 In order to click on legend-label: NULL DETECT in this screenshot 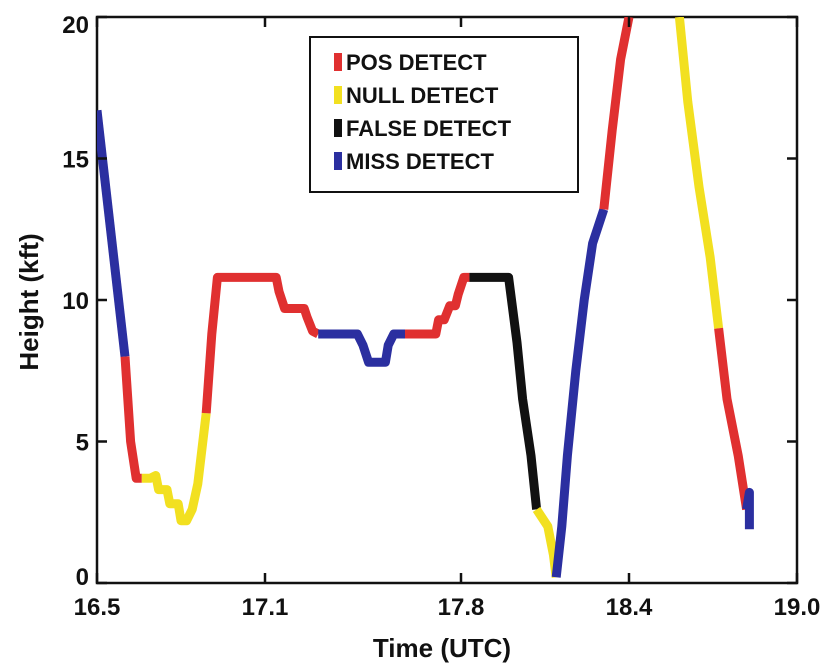, I will do `click(422, 95)`.